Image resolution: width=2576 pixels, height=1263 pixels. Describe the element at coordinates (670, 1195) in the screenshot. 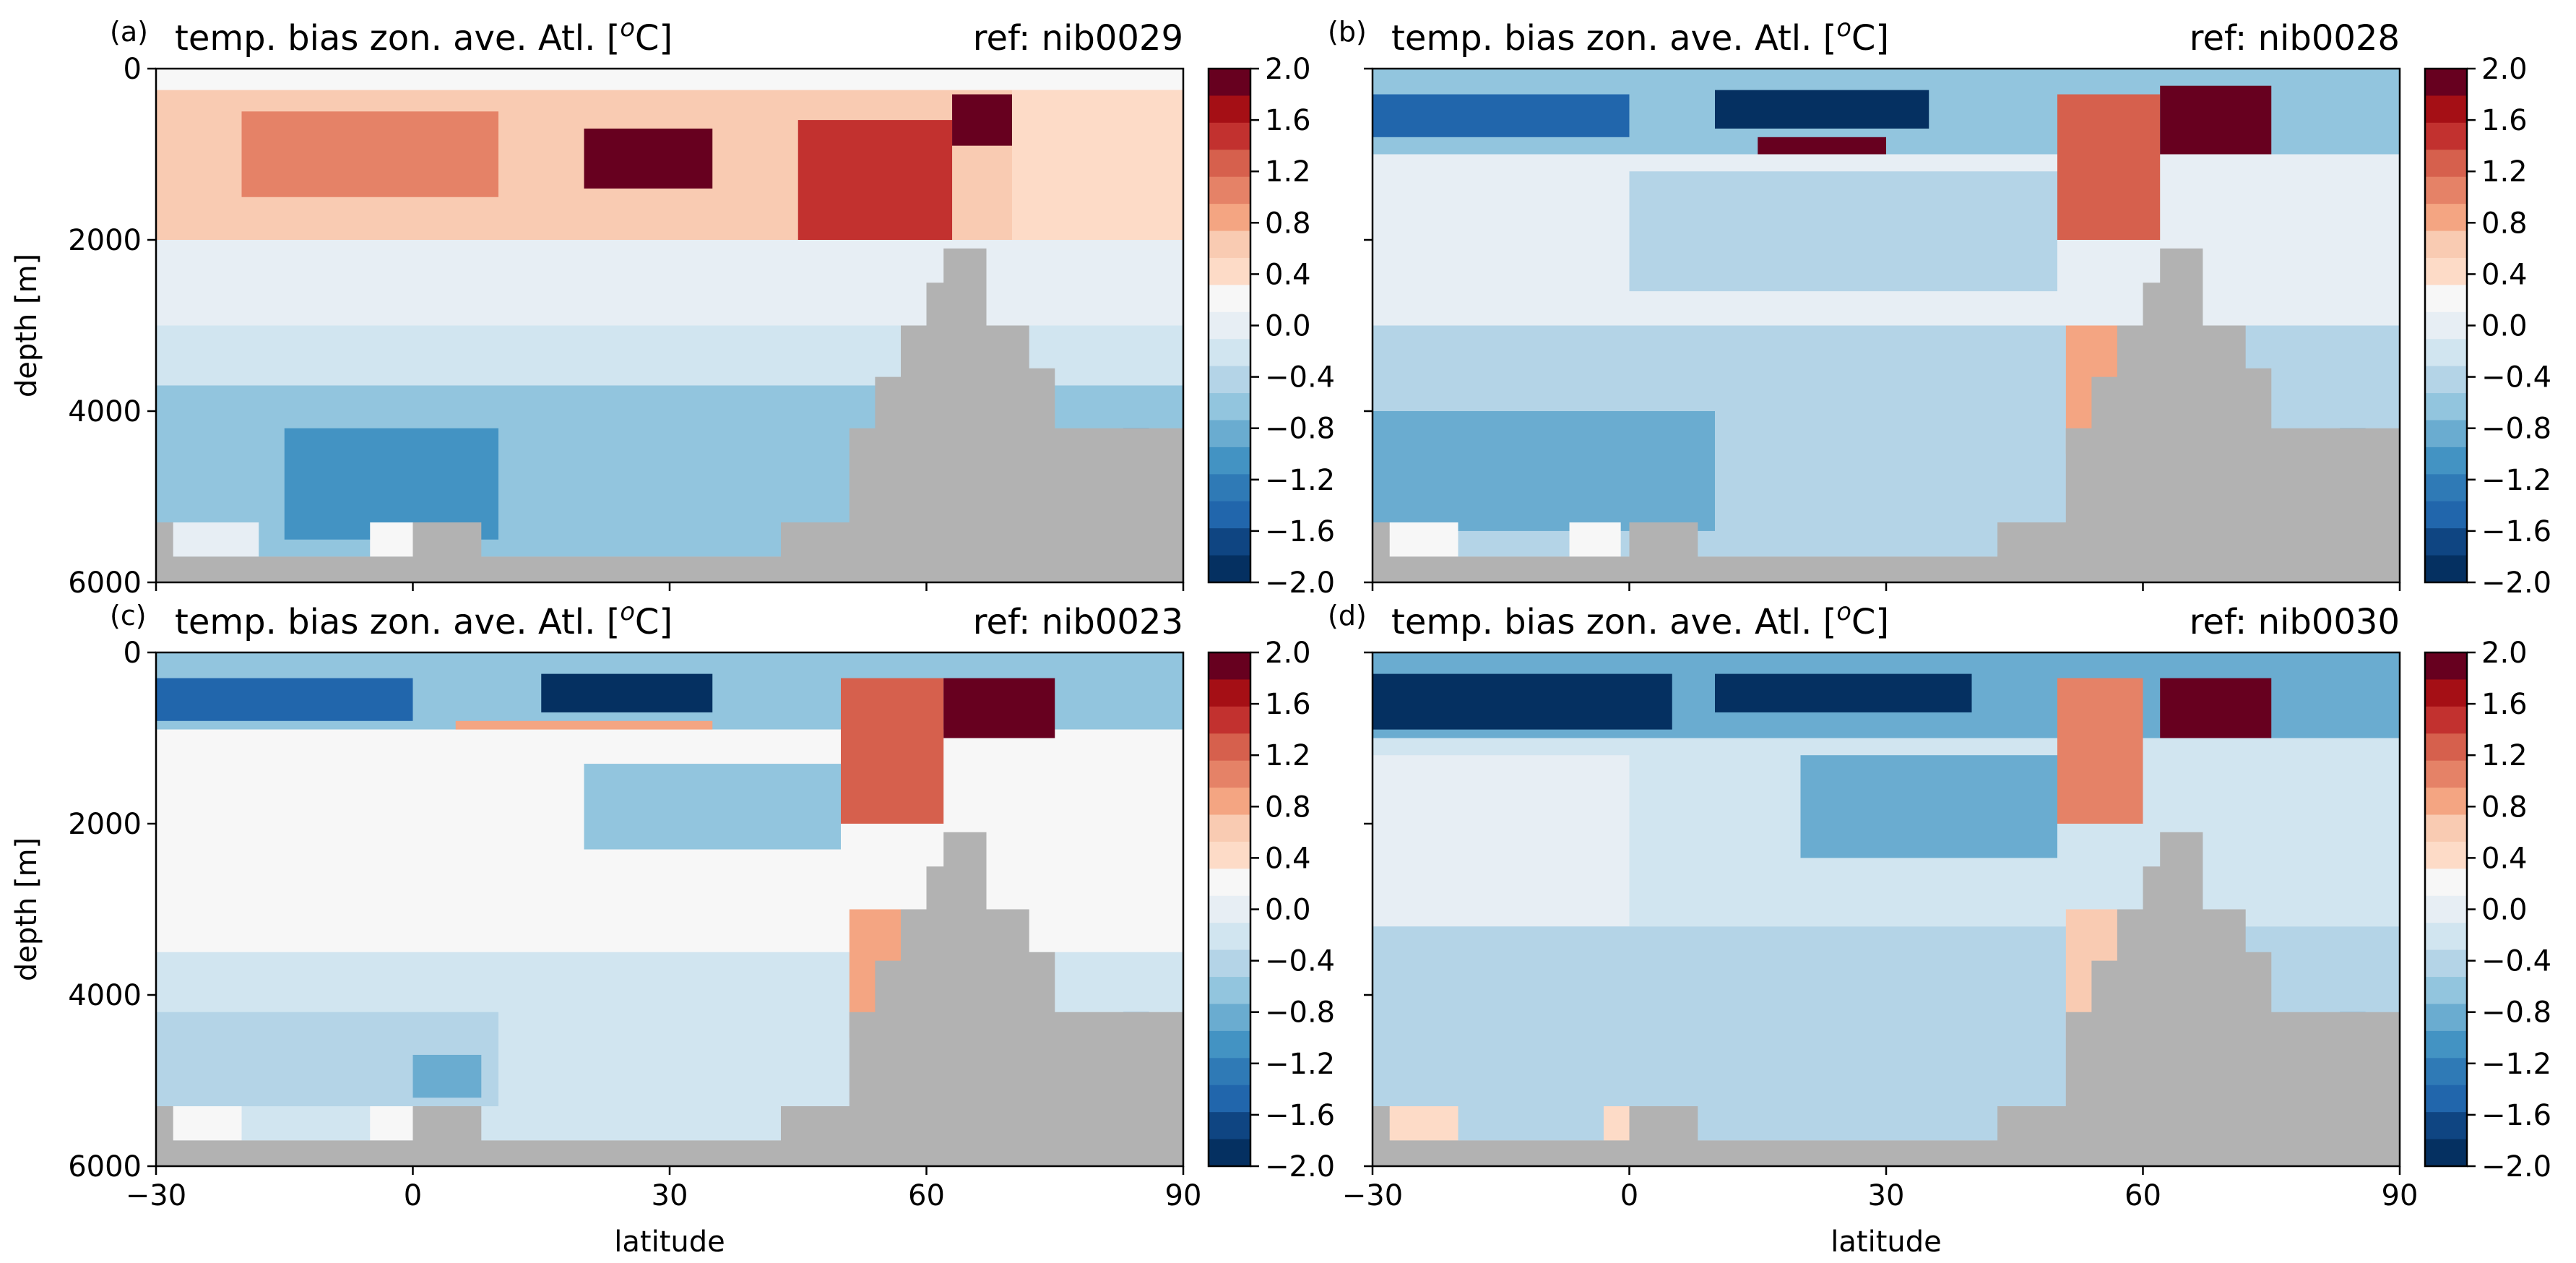

I see `x-tick-label: 30` at that location.